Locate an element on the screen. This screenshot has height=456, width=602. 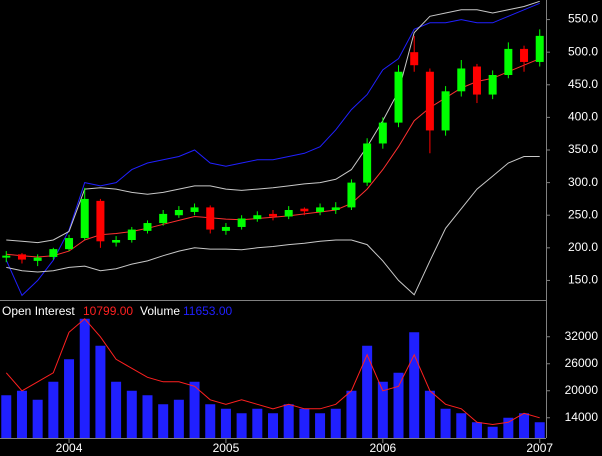
y-tick-label: 32000 is located at coordinates (582, 336).